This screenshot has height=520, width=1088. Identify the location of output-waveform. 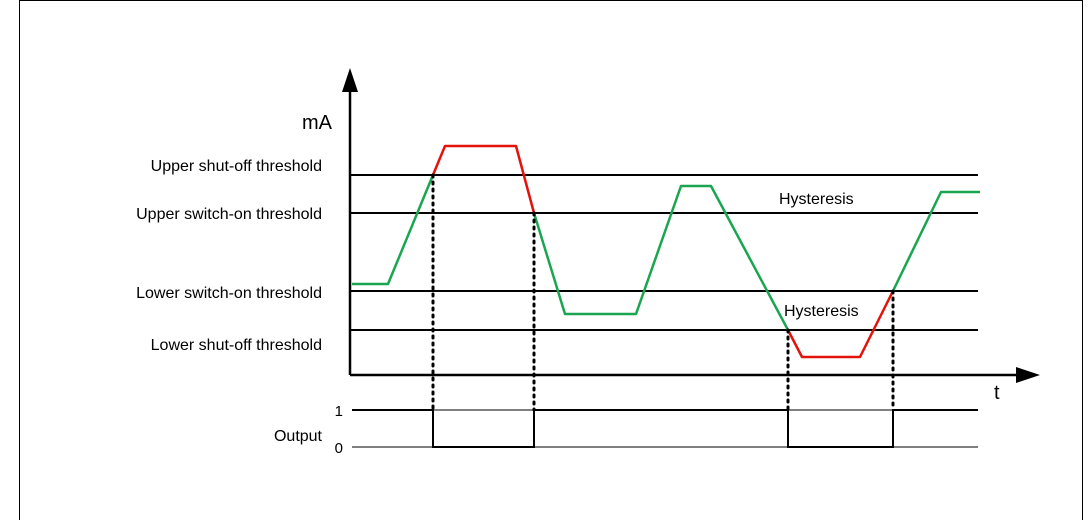
(665, 428).